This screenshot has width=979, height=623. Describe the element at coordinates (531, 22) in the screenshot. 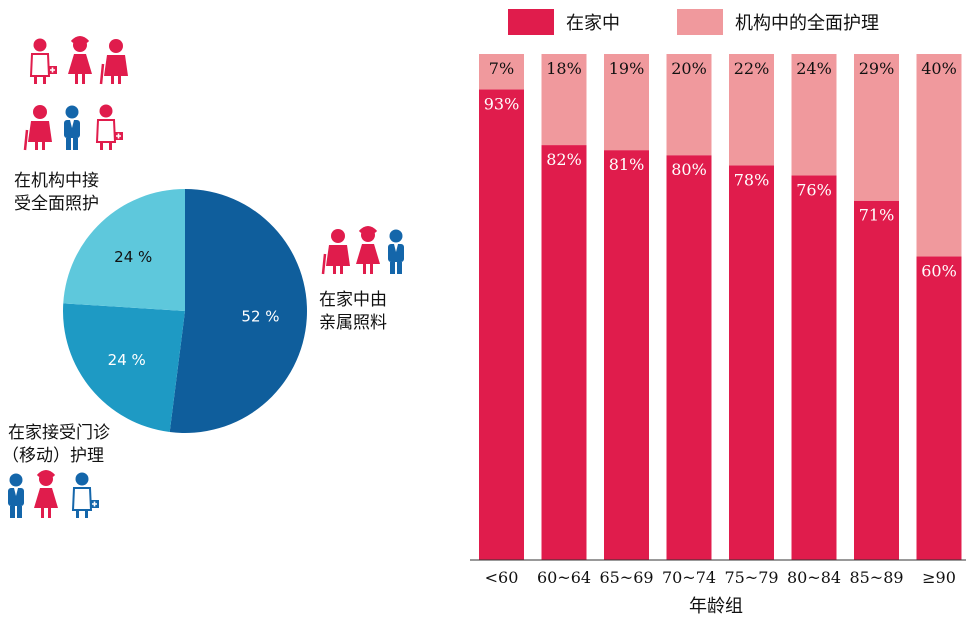

I see `legend-swatch-home` at that location.